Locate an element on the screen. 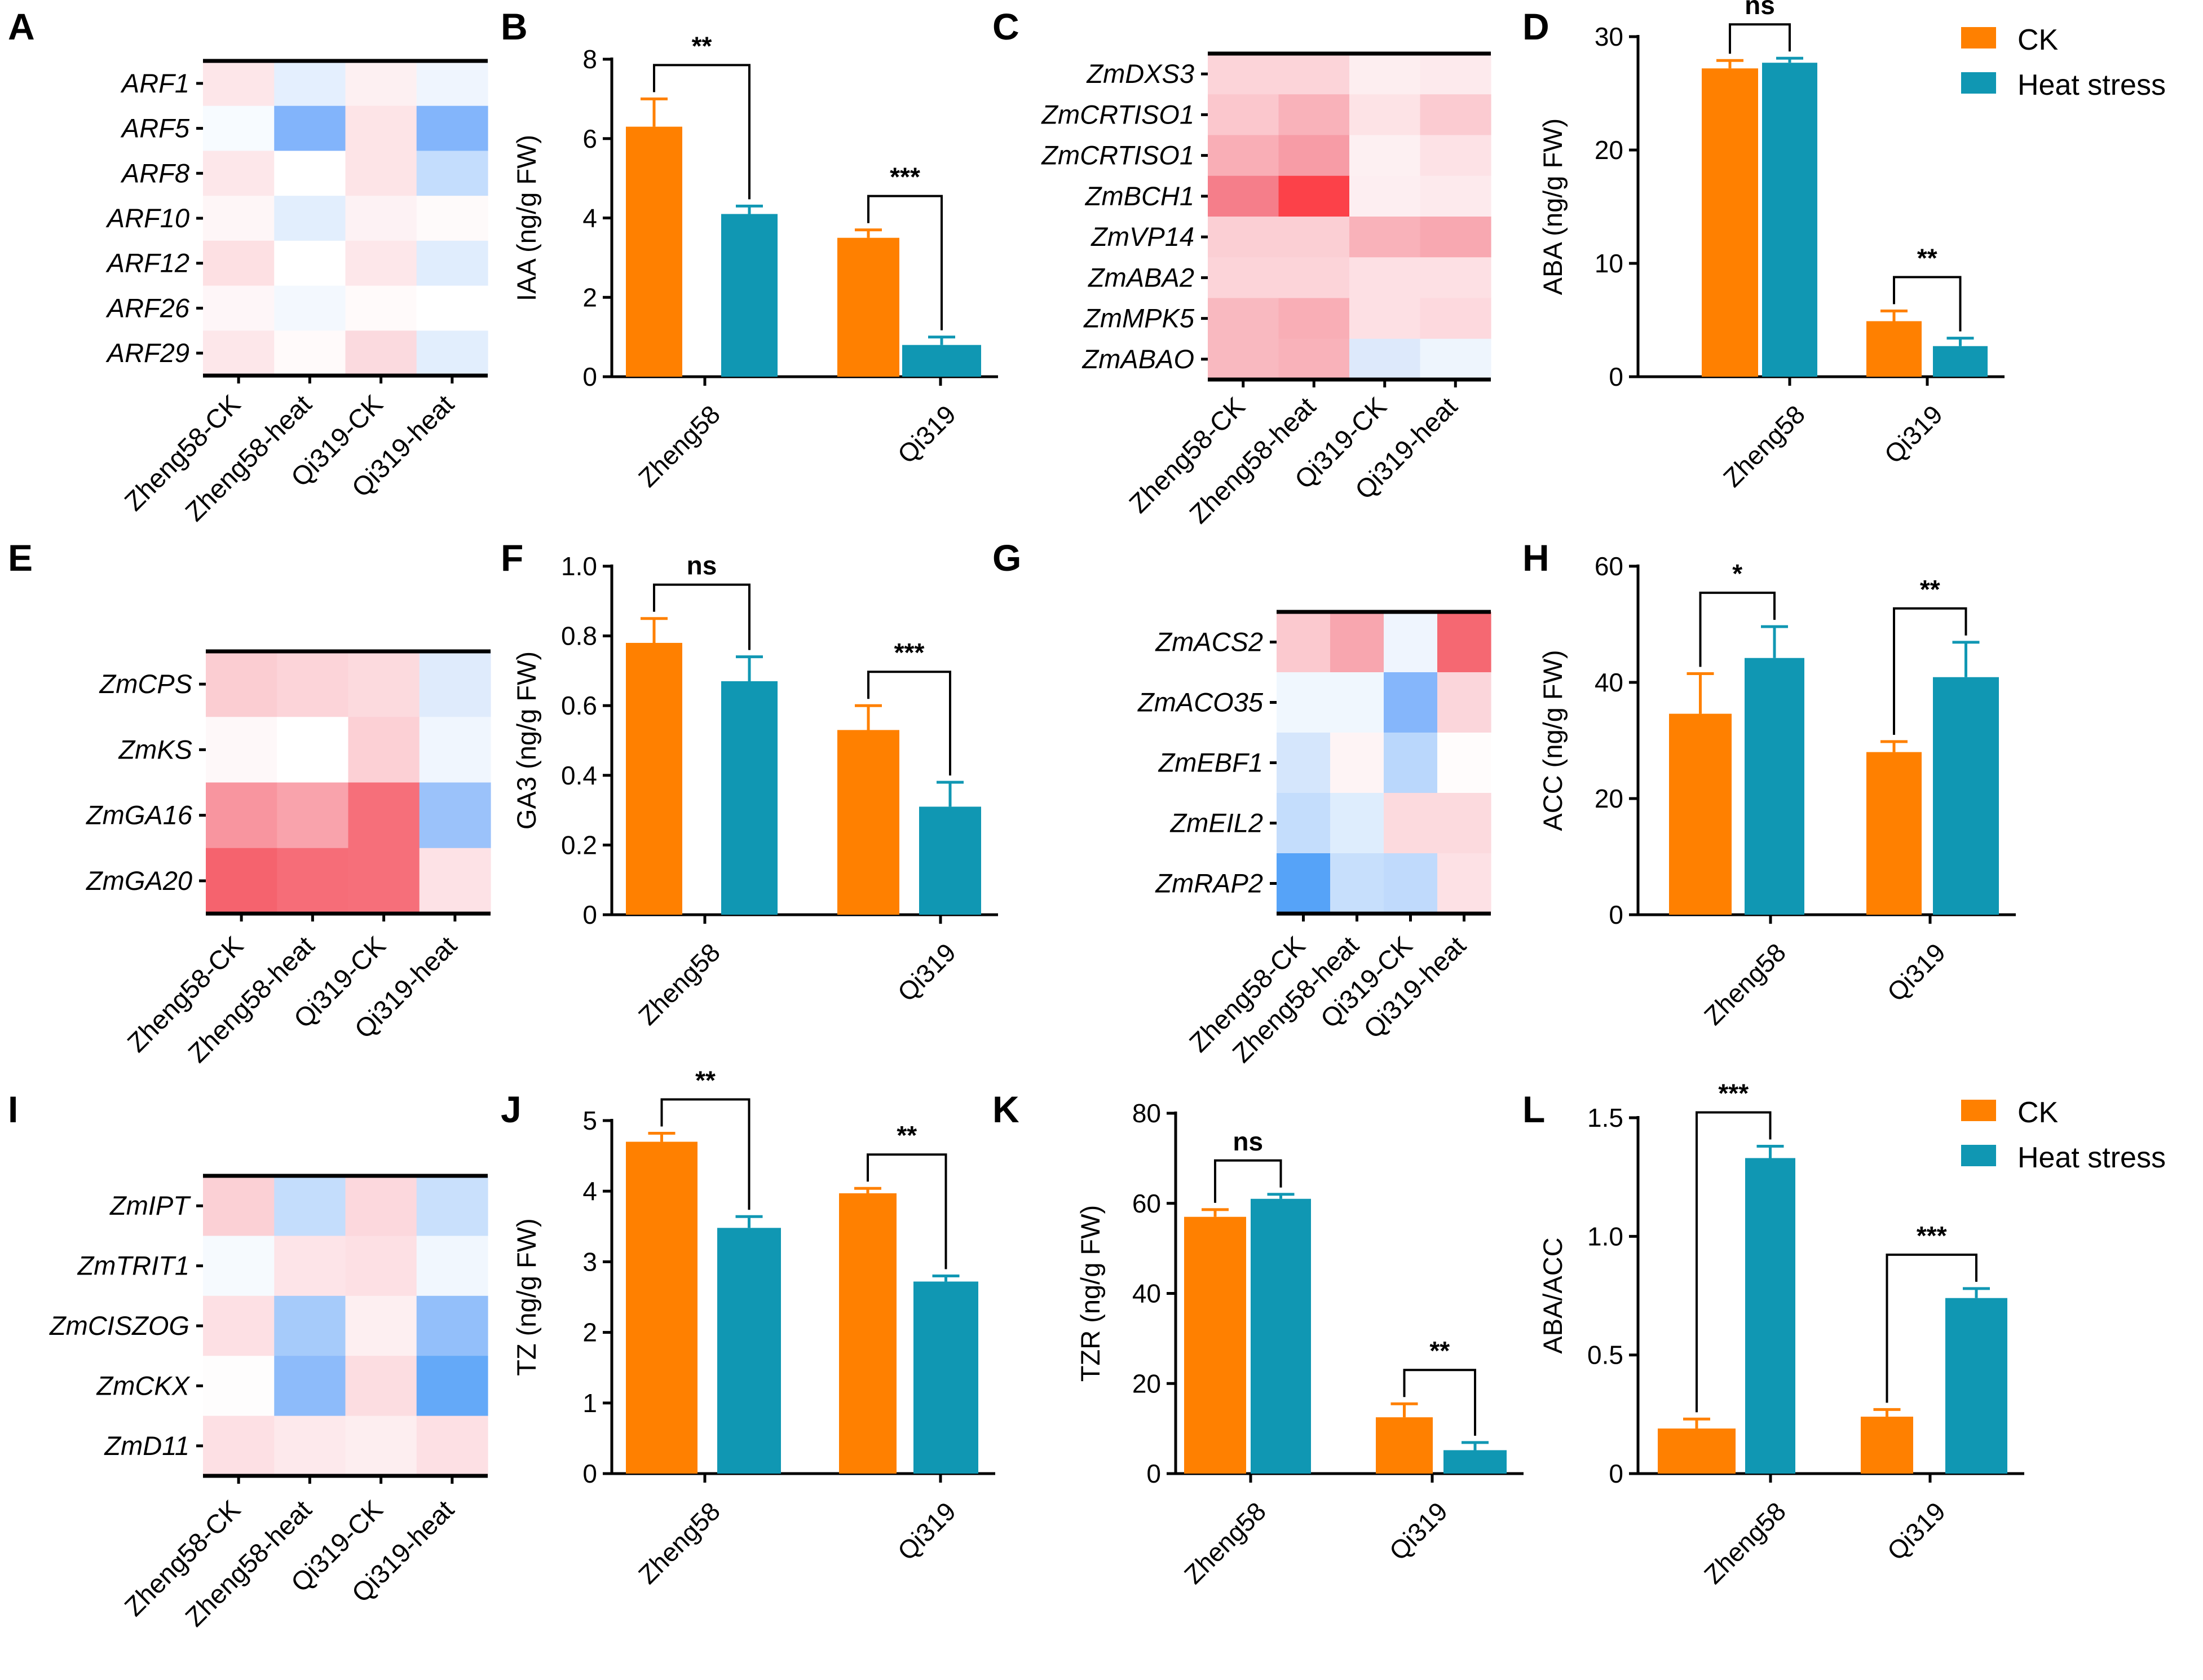  legend-bottom: CK Heat stress is located at coordinates (2063, 1135).